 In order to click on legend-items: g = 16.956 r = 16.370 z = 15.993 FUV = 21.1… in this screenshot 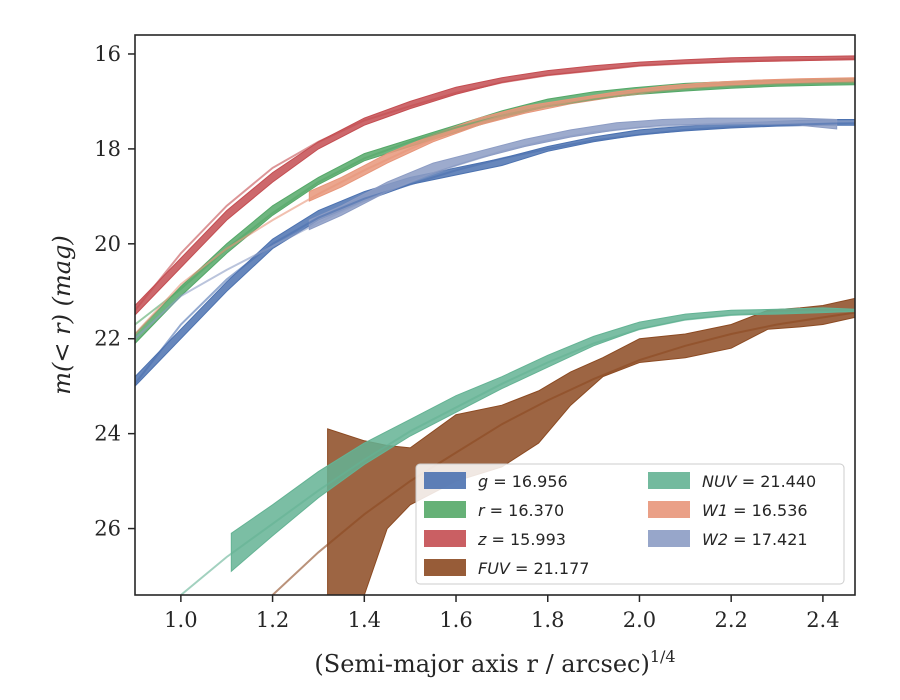, I will do `click(620, 525)`.